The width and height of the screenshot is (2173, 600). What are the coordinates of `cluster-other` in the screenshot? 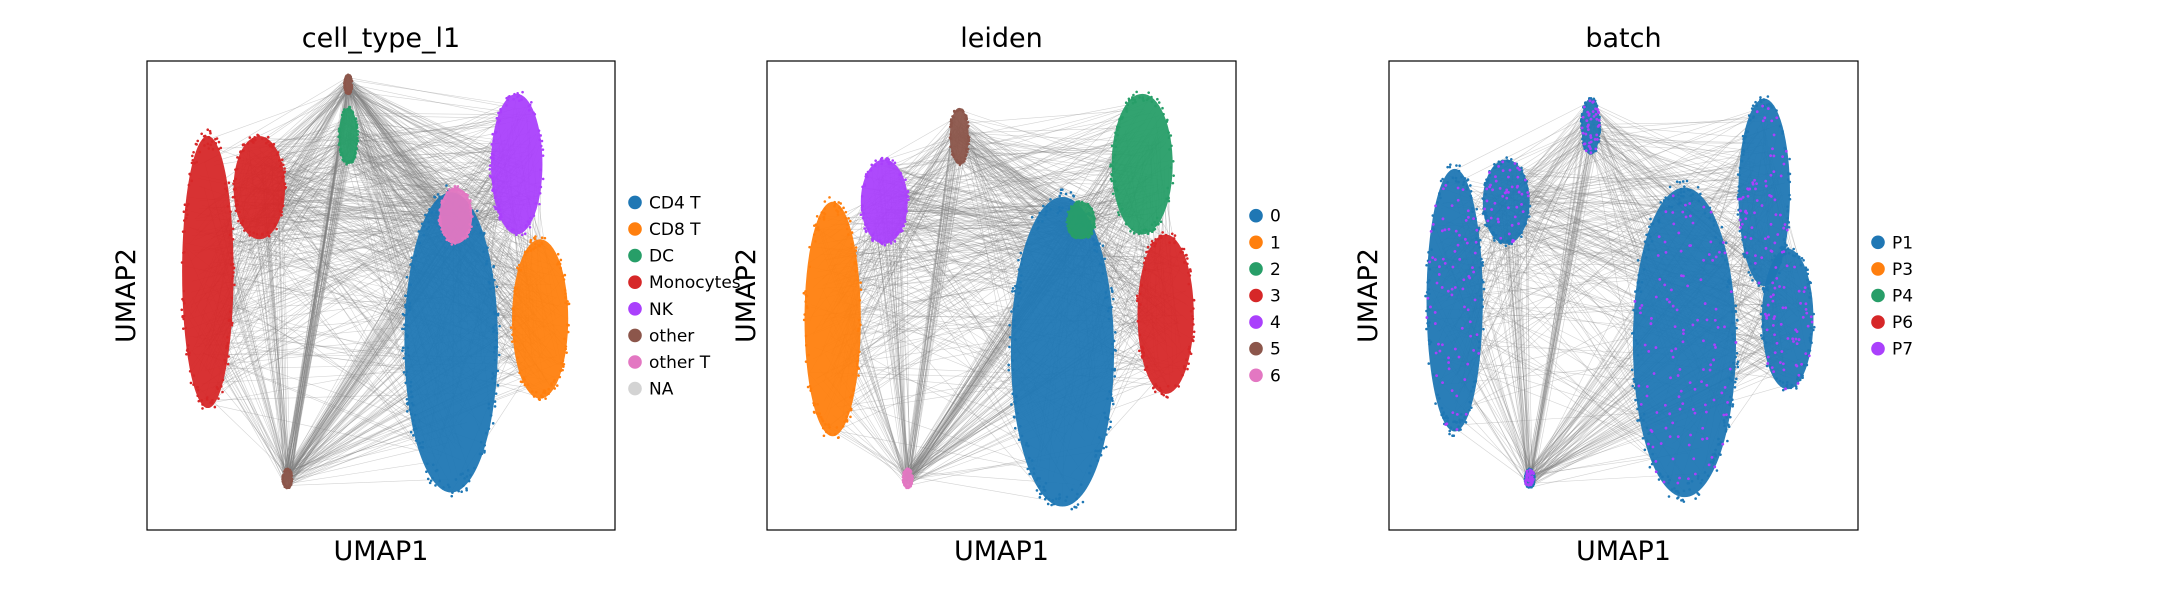 It's located at (348, 84).